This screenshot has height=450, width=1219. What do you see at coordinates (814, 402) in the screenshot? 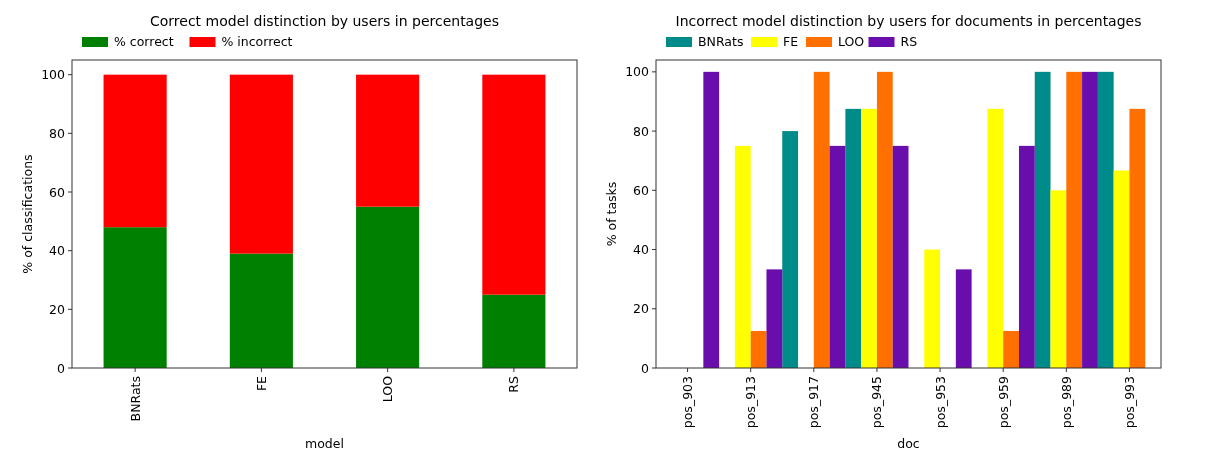
I see `x-tick-label: pos_917` at bounding box center [814, 402].